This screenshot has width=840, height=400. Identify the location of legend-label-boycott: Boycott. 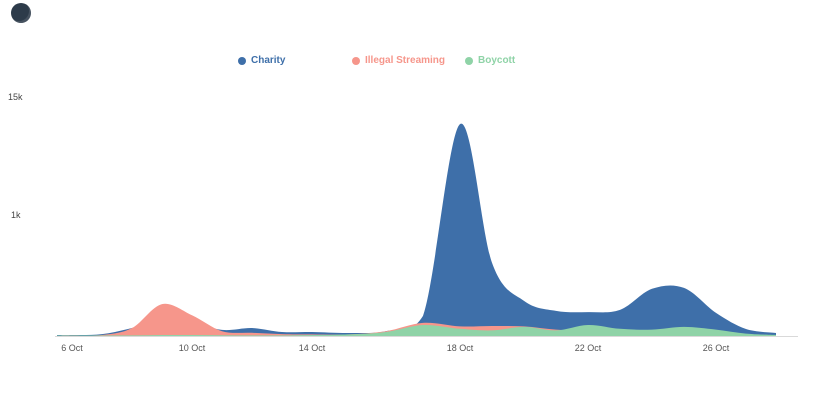
(497, 60).